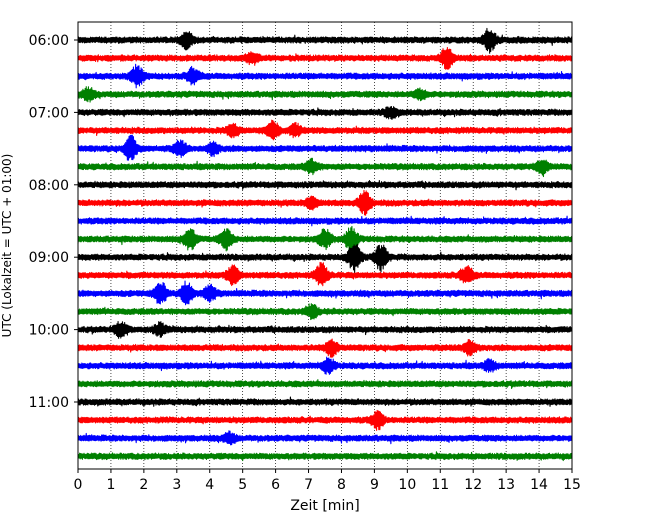 The height and width of the screenshot is (520, 650). What do you see at coordinates (407, 485) in the screenshot?
I see `x-tick-label: 10` at bounding box center [407, 485].